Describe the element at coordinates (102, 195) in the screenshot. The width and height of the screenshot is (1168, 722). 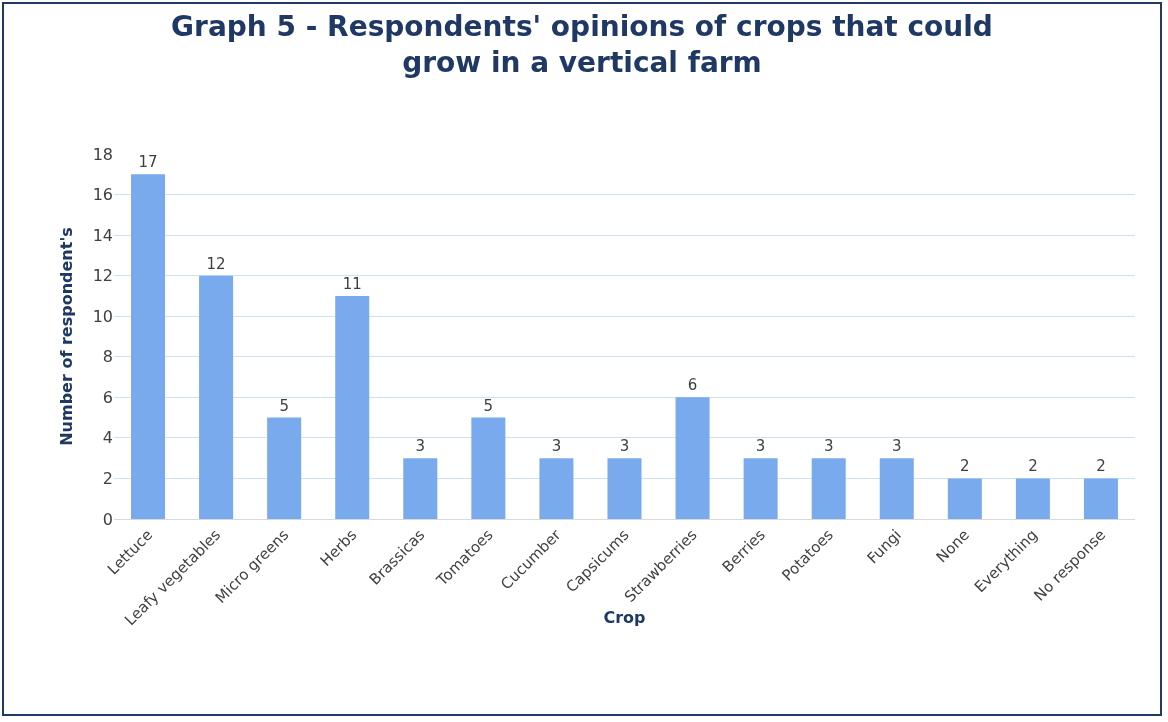
I see `y-tick-label: 16` at that location.